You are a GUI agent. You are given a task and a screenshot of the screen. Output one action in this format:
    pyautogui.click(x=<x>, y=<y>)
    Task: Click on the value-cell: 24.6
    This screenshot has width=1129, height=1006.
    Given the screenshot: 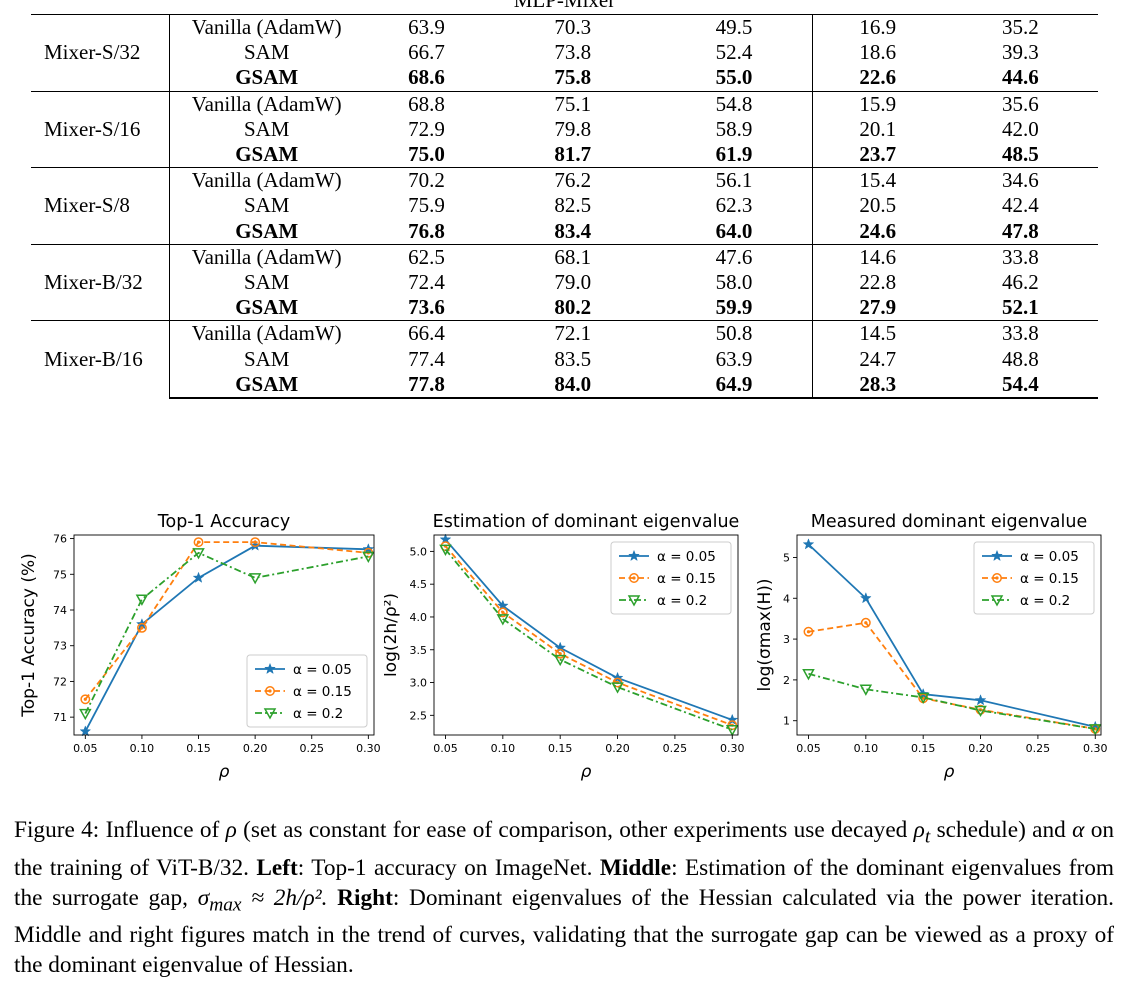 What is the action you would take?
    pyautogui.click(x=878, y=230)
    